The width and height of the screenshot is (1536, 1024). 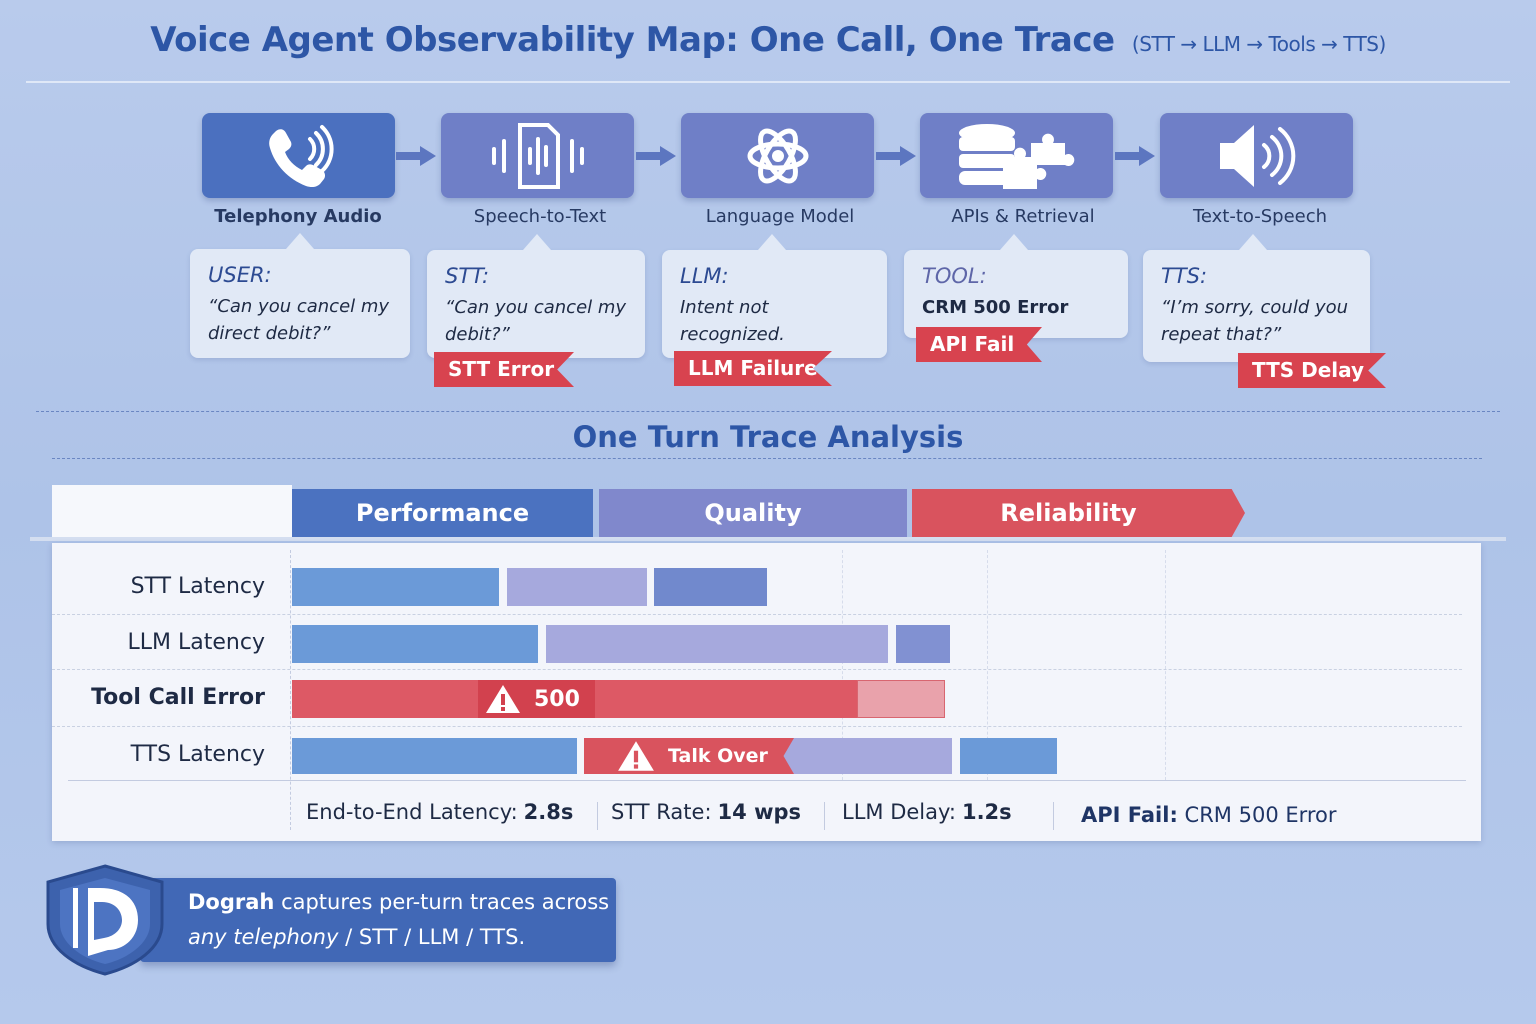 I want to click on api-fail-tag: API Fail, so click(x=979, y=344).